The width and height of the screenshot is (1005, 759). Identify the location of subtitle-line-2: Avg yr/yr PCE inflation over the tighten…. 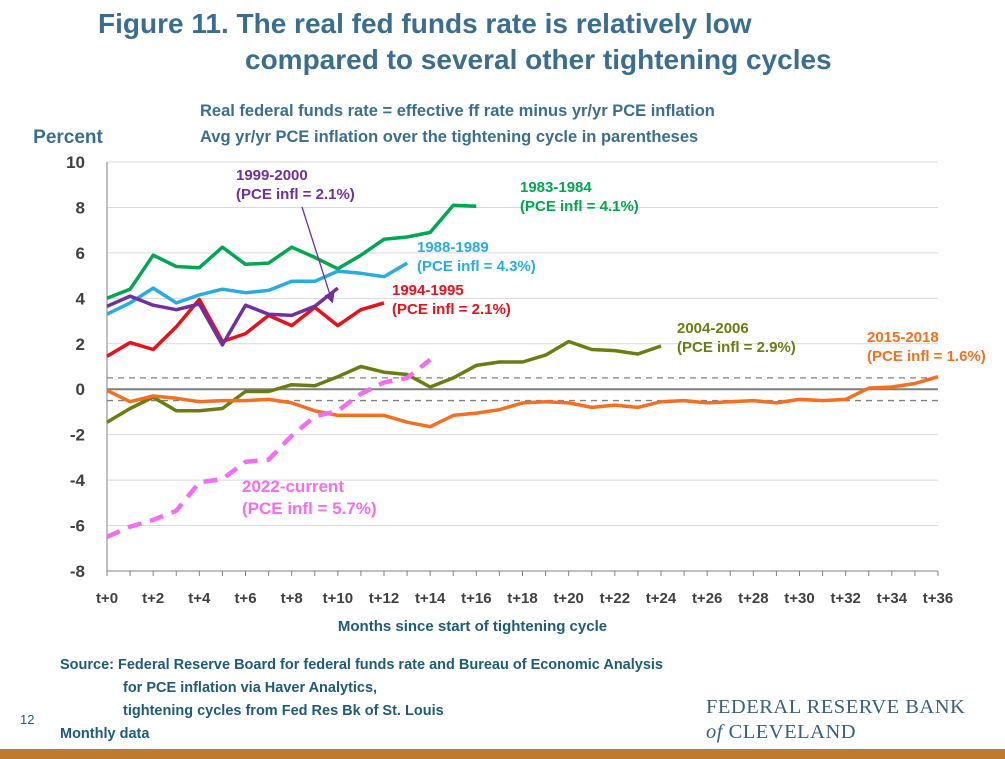
(449, 137).